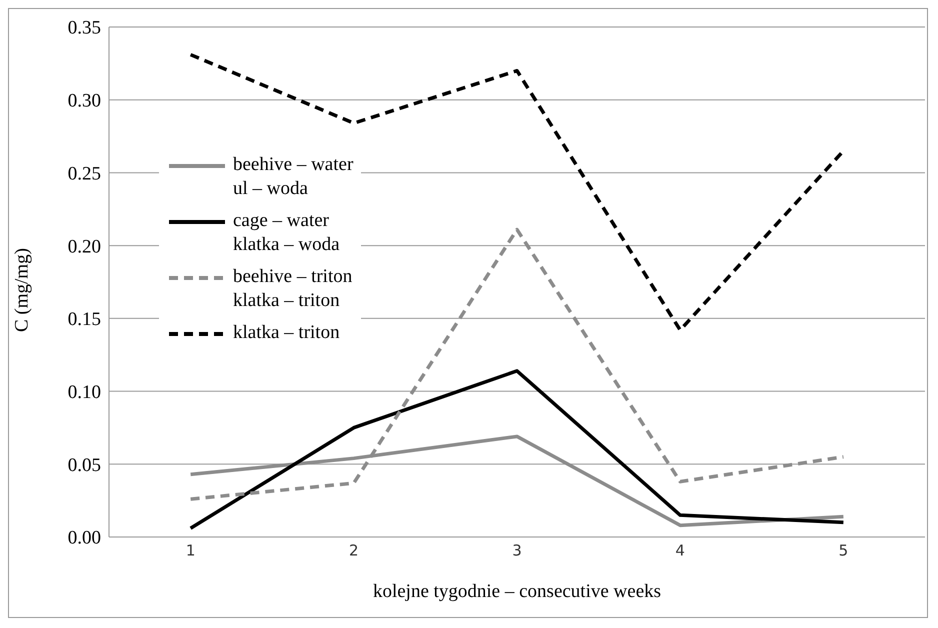 The width and height of the screenshot is (938, 628). I want to click on y-tick-label: 0.15, so click(84, 319).